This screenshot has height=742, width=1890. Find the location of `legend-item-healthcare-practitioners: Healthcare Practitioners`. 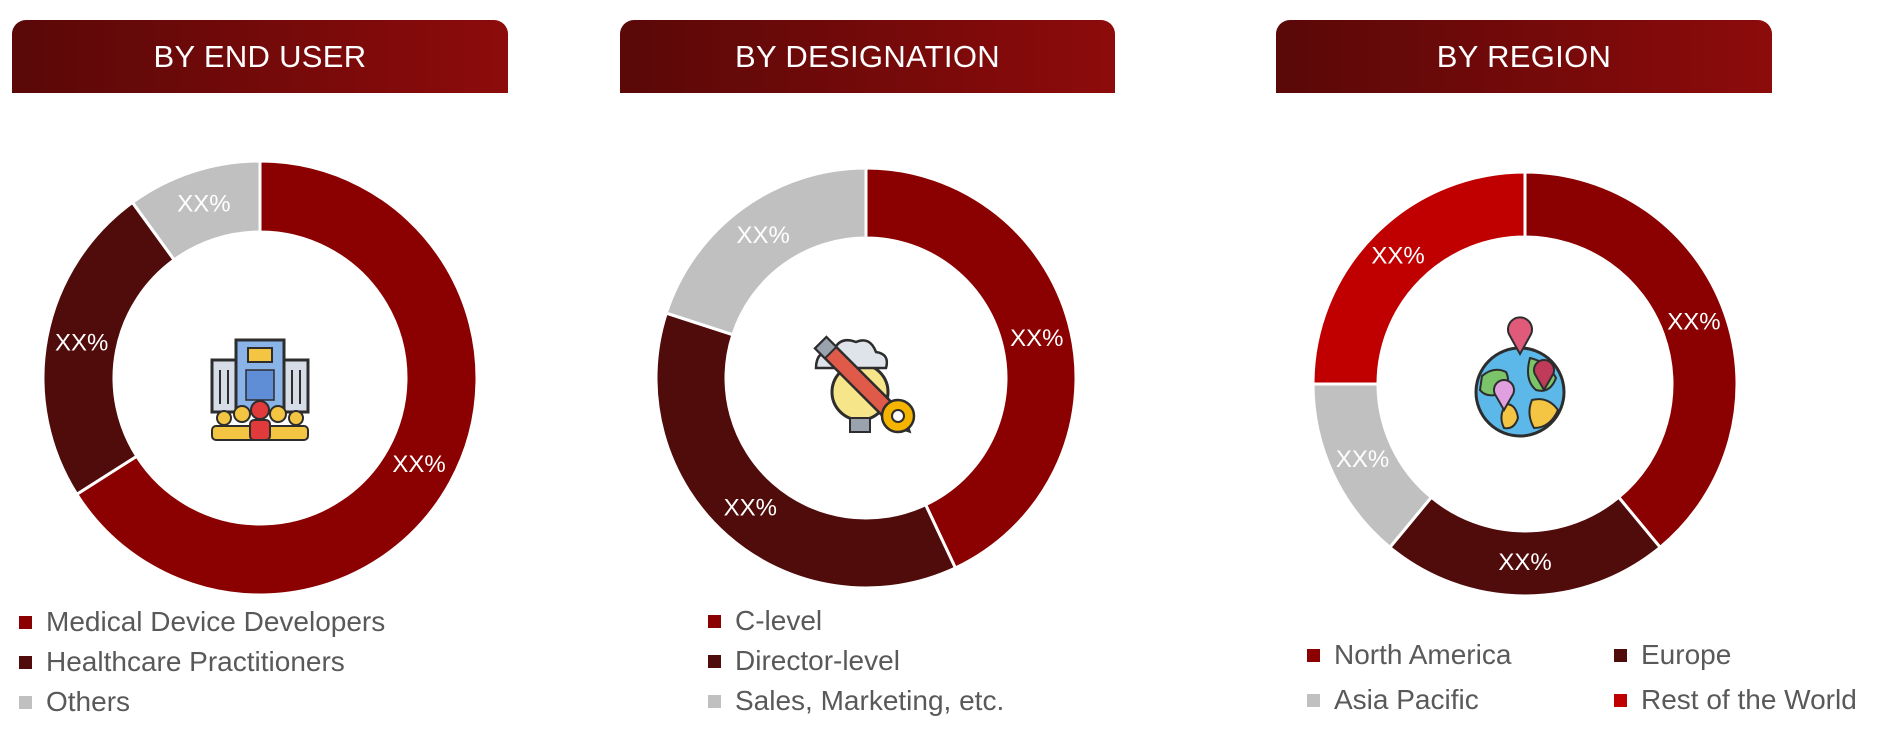

legend-item-healthcare-practitioners: Healthcare Practitioners is located at coordinates (182, 662).